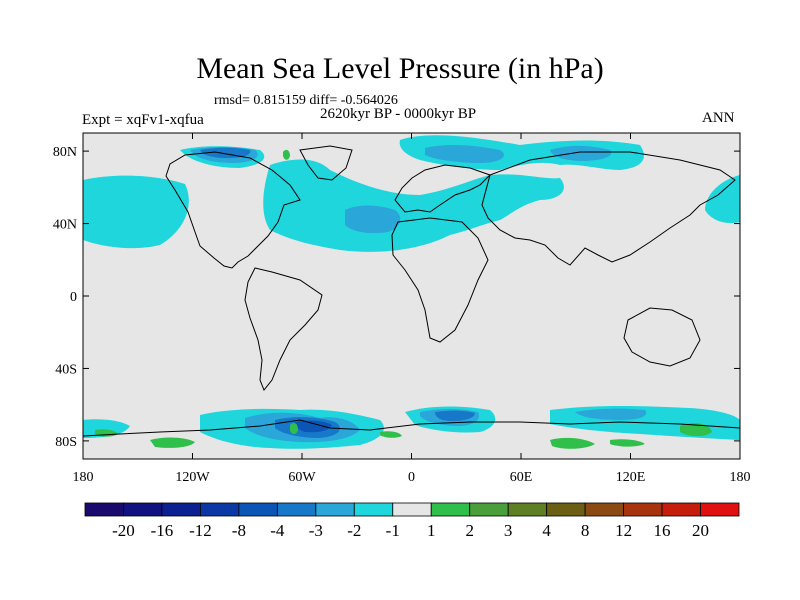  Describe the element at coordinates (440, 280) in the screenshot. I see `coast-africa` at that location.